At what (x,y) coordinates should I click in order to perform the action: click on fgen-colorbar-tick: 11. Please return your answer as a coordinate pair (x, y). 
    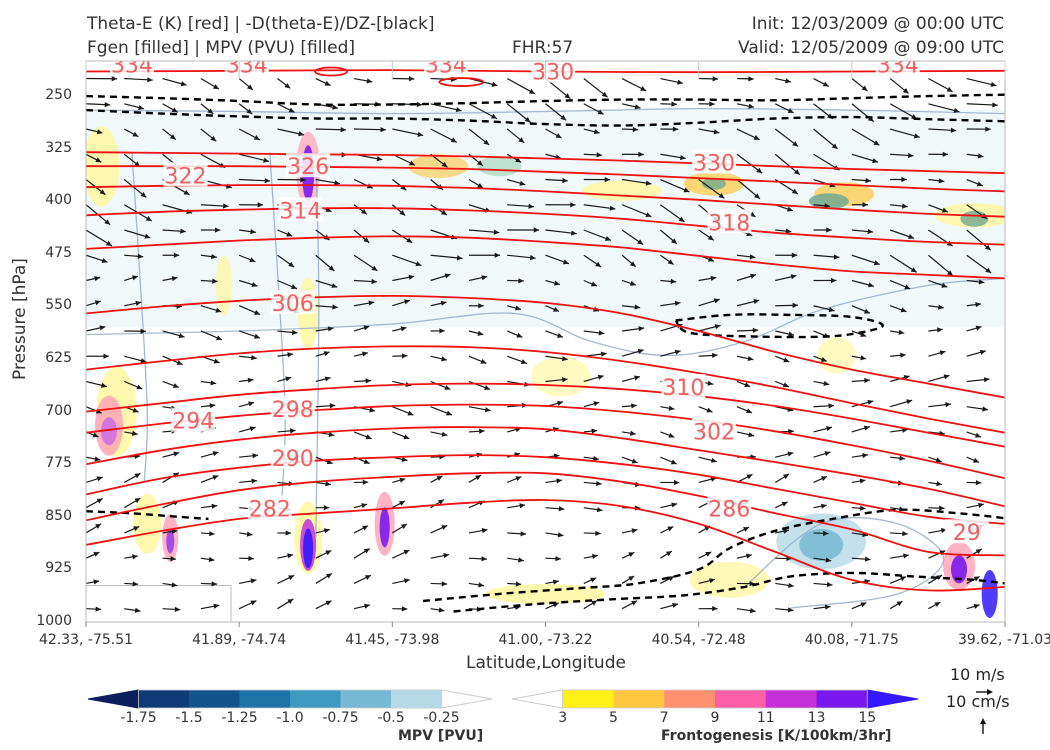
    Looking at the image, I should click on (765, 718).